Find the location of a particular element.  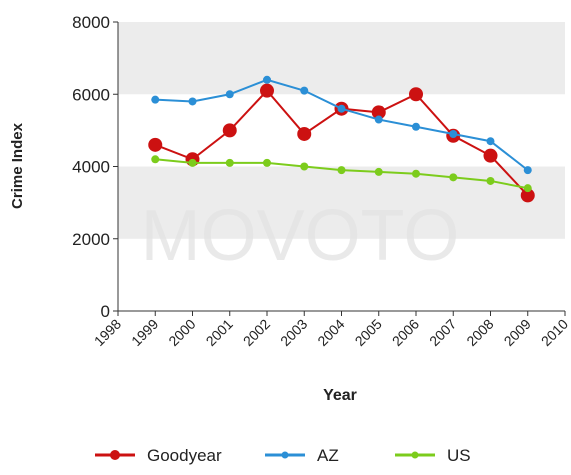

x-tick-label: 2000 is located at coordinates (181, 332).